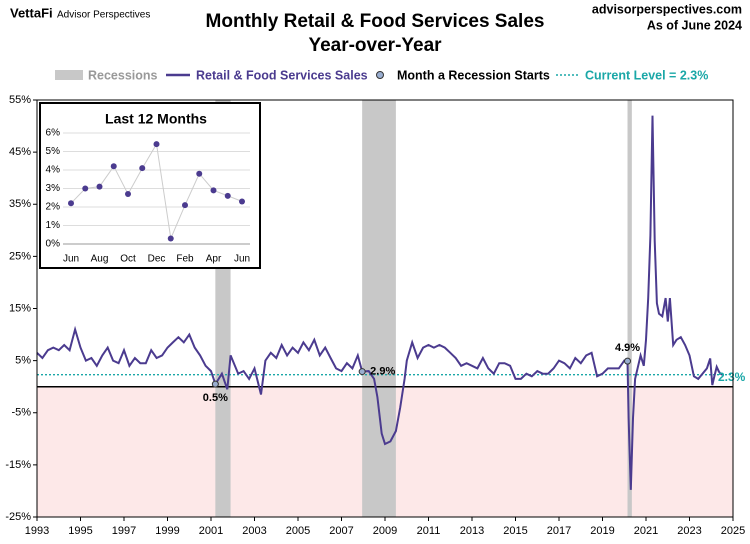 The height and width of the screenshot is (544, 750). What do you see at coordinates (282, 75) in the screenshot?
I see `legend-label: Retail & Food Services Sales` at bounding box center [282, 75].